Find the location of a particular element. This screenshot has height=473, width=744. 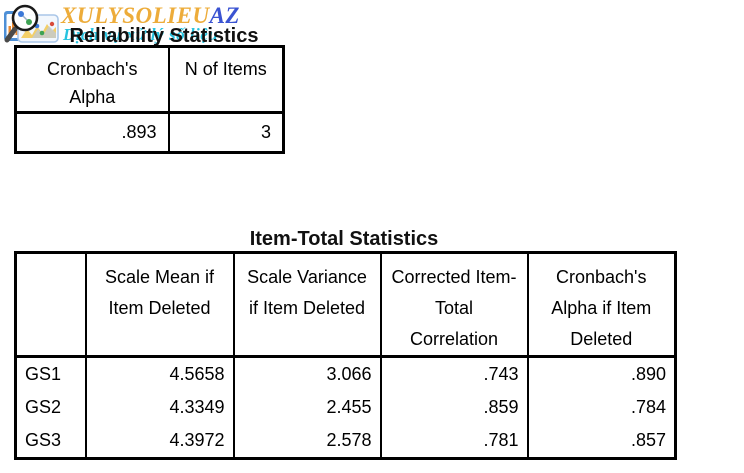

column-header-n-of-items: N of Items is located at coordinates (226, 80).